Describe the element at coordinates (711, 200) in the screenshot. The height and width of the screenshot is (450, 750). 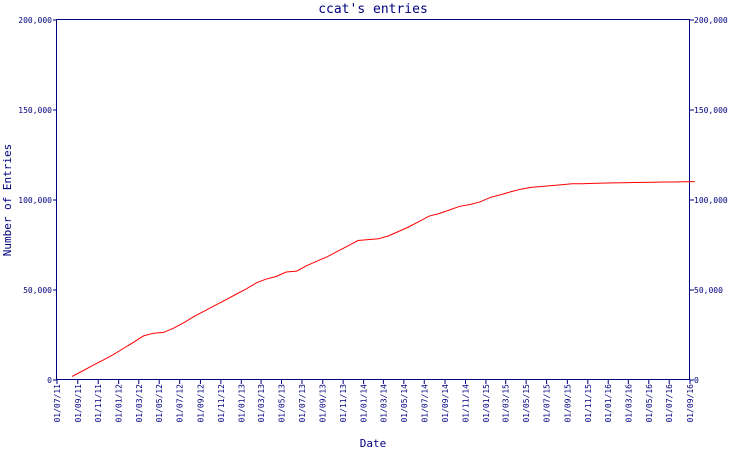
I see `y-tick-label-right: 100,000` at that location.